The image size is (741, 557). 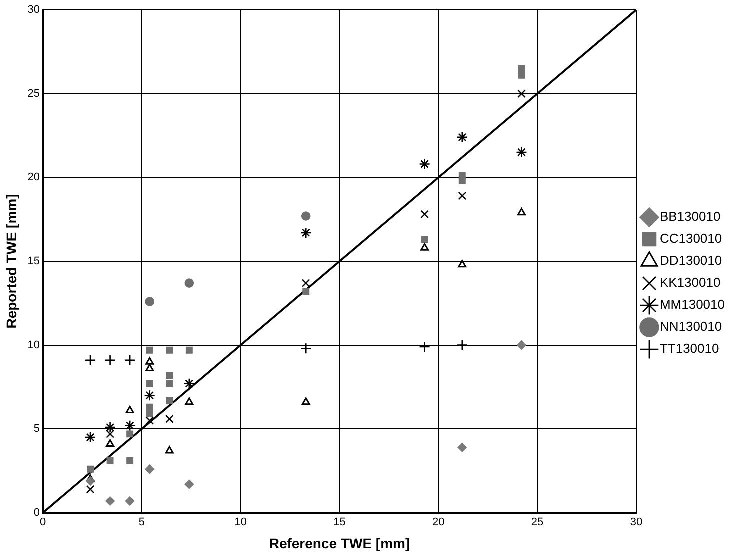 What do you see at coordinates (691, 238) in the screenshot?
I see `legend-label: CC130010` at bounding box center [691, 238].